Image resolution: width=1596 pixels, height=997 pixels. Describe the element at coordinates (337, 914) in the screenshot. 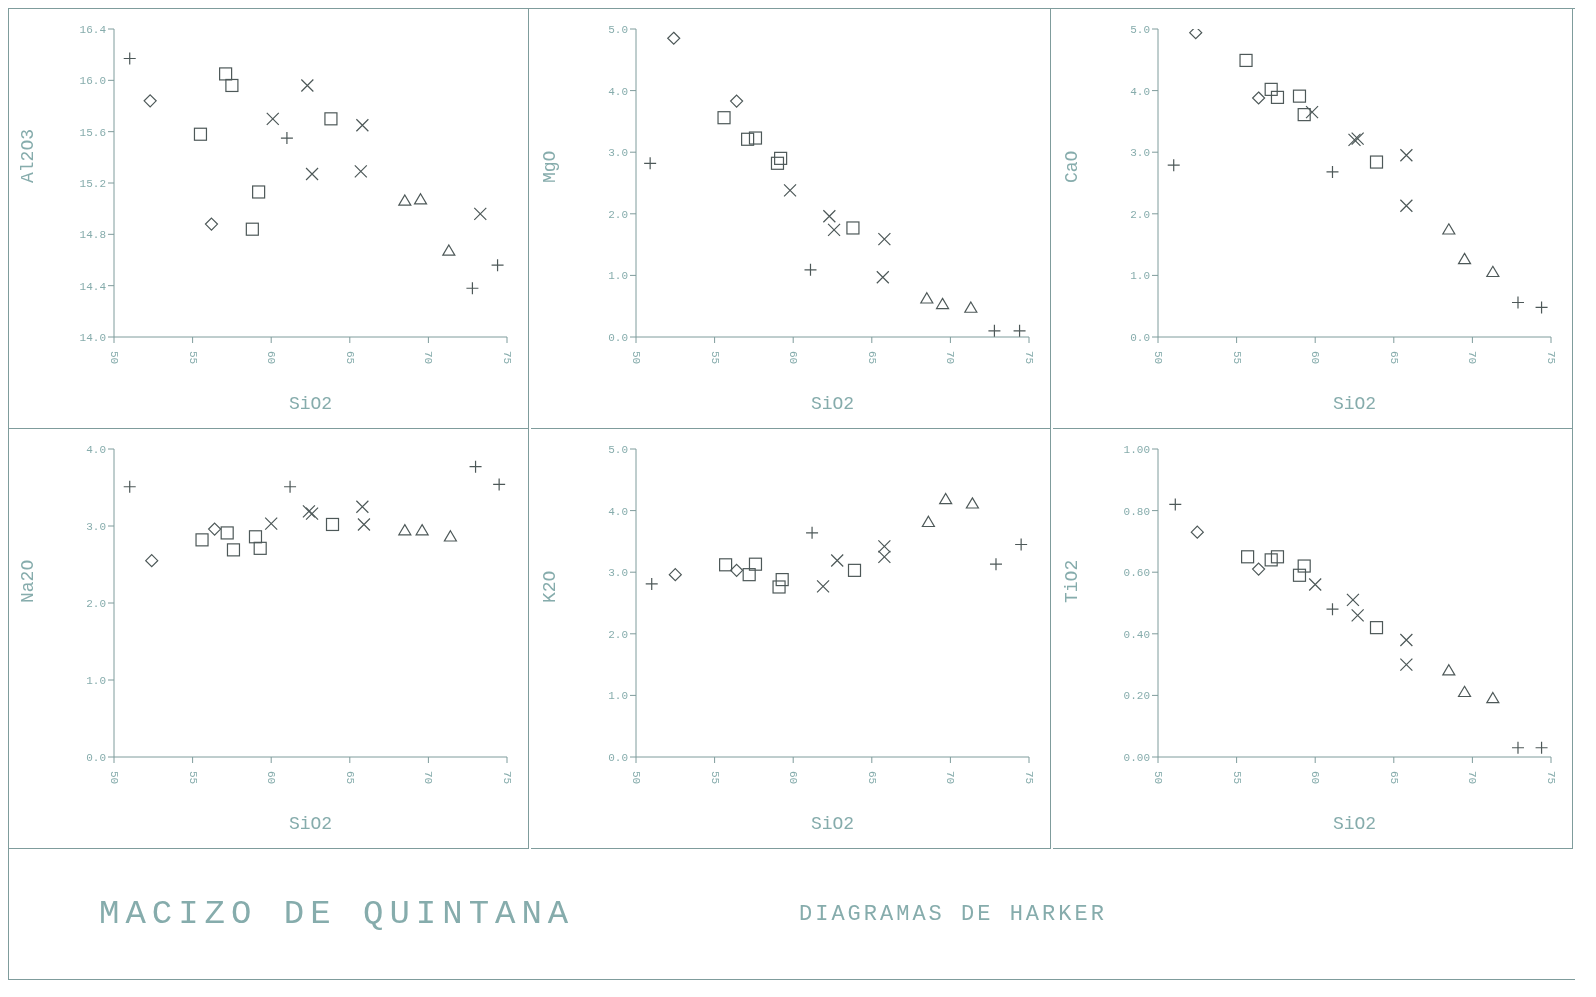

I see `text: MACIZO DE QUINTANA` at that location.